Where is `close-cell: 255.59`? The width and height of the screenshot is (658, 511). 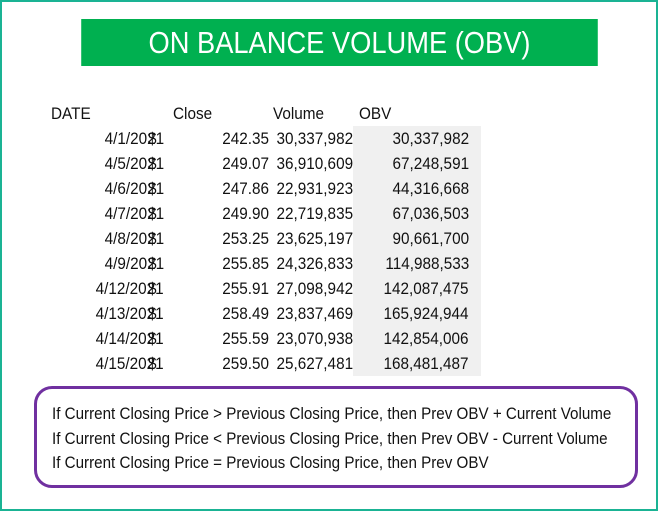 close-cell: 255.59 is located at coordinates (245, 338).